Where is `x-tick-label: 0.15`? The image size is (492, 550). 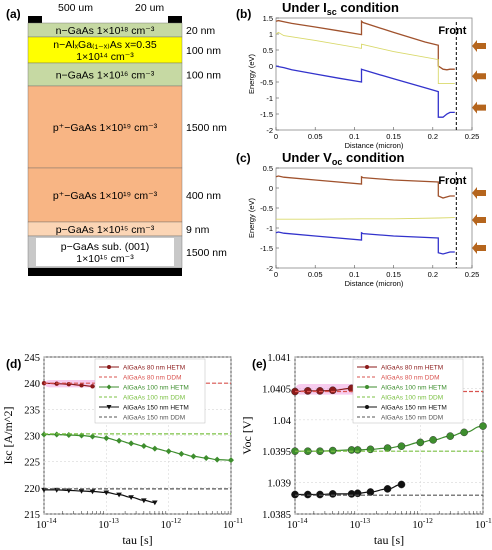
x-tick-label: 0.15 is located at coordinates (393, 274).